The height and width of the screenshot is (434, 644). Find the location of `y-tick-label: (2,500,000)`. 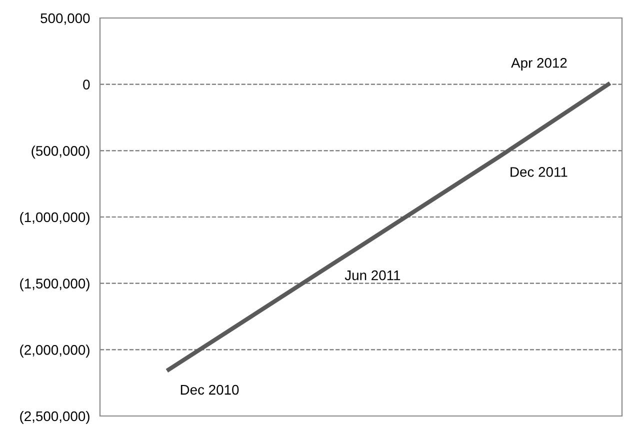

y-tick-label: (2,500,000) is located at coordinates (55, 417).